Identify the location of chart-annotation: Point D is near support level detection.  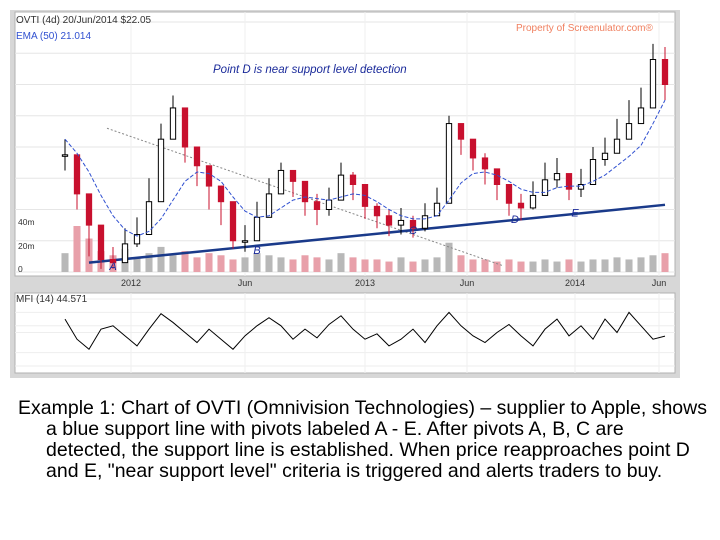
(310, 70).